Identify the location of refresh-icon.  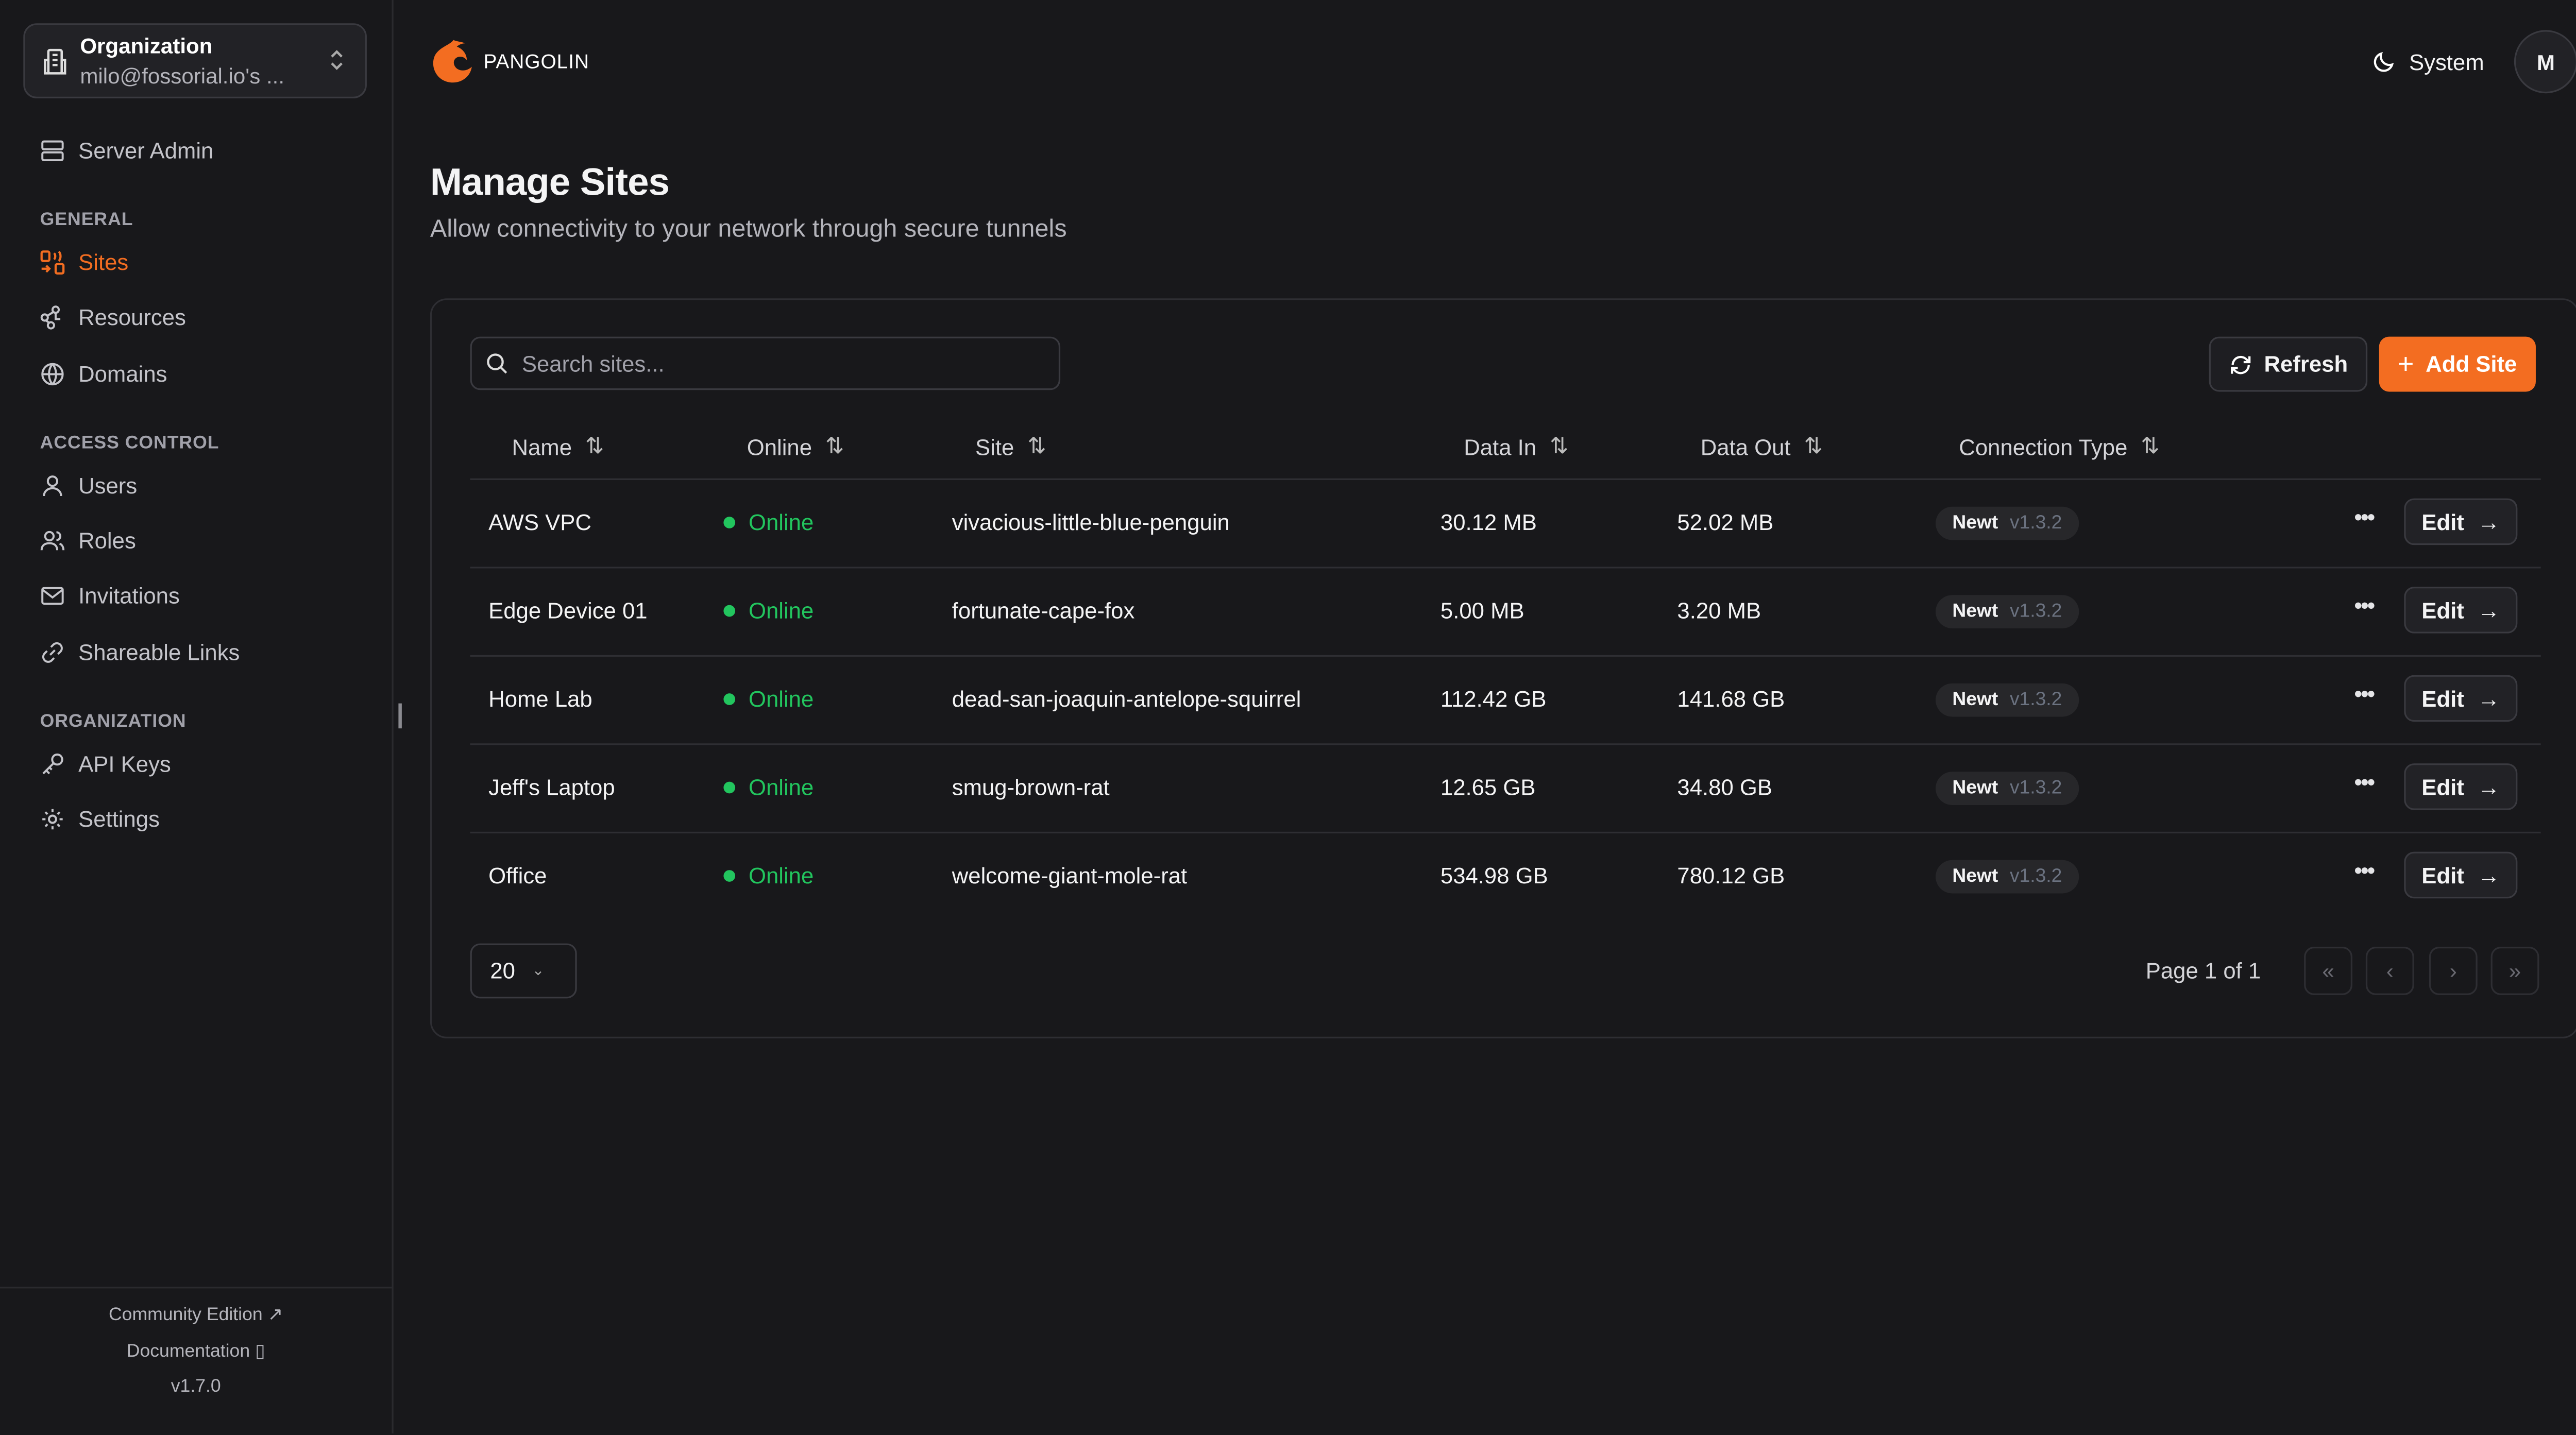
(2241, 364).